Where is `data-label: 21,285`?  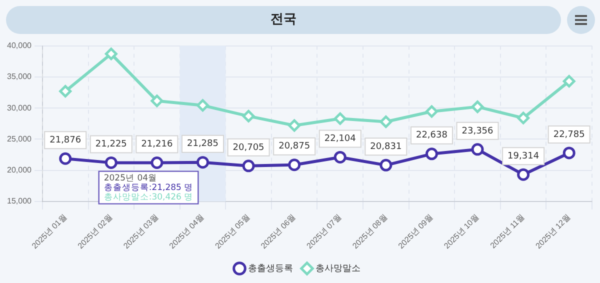
data-label: 21,285 is located at coordinates (202, 144).